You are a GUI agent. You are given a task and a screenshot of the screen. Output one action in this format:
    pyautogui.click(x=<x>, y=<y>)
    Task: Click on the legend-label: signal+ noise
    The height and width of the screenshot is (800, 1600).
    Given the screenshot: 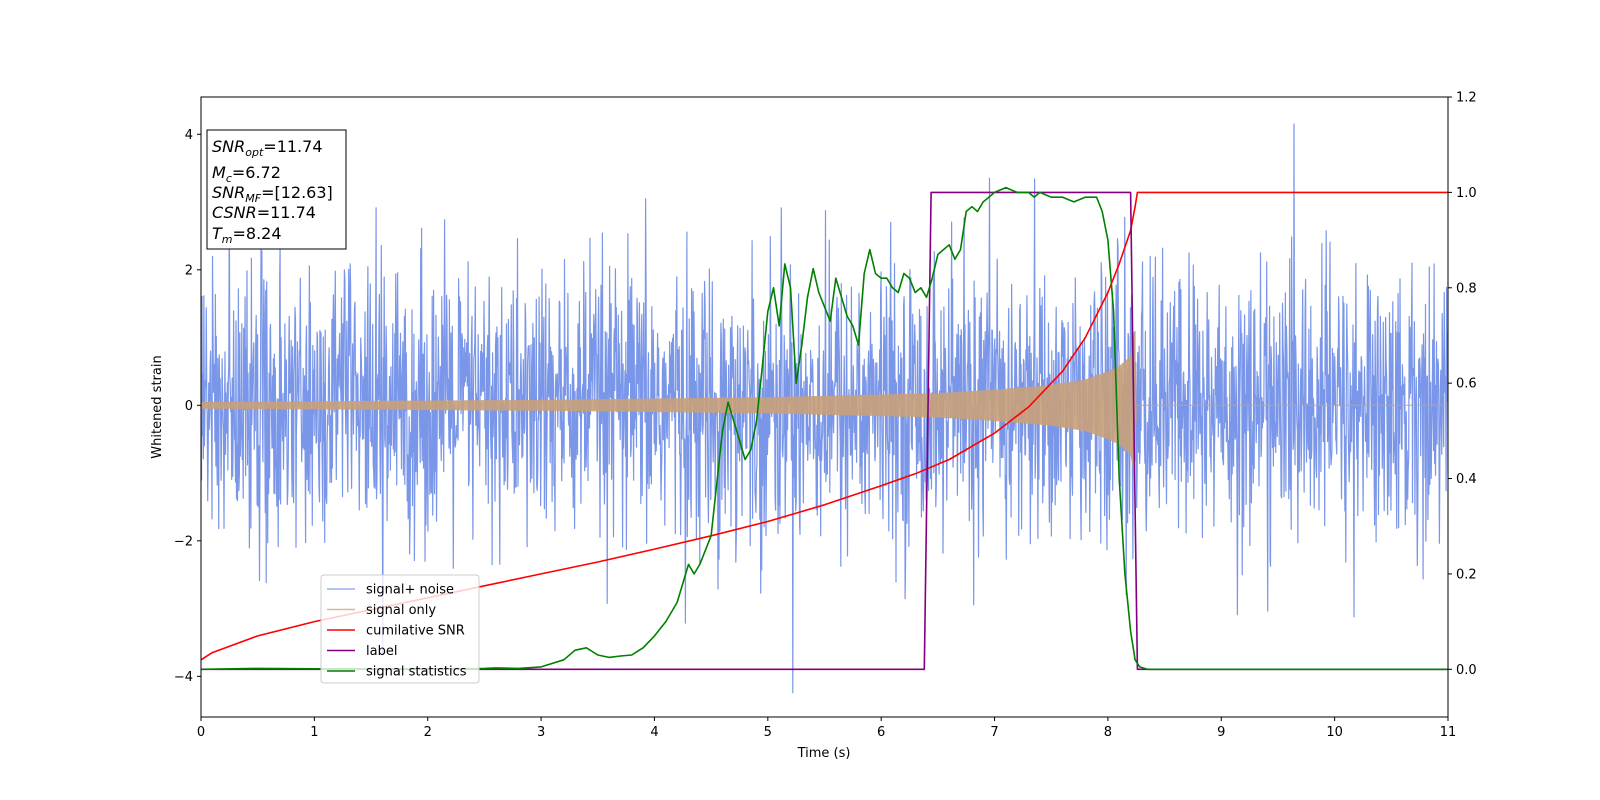 What is the action you would take?
    pyautogui.click(x=410, y=590)
    